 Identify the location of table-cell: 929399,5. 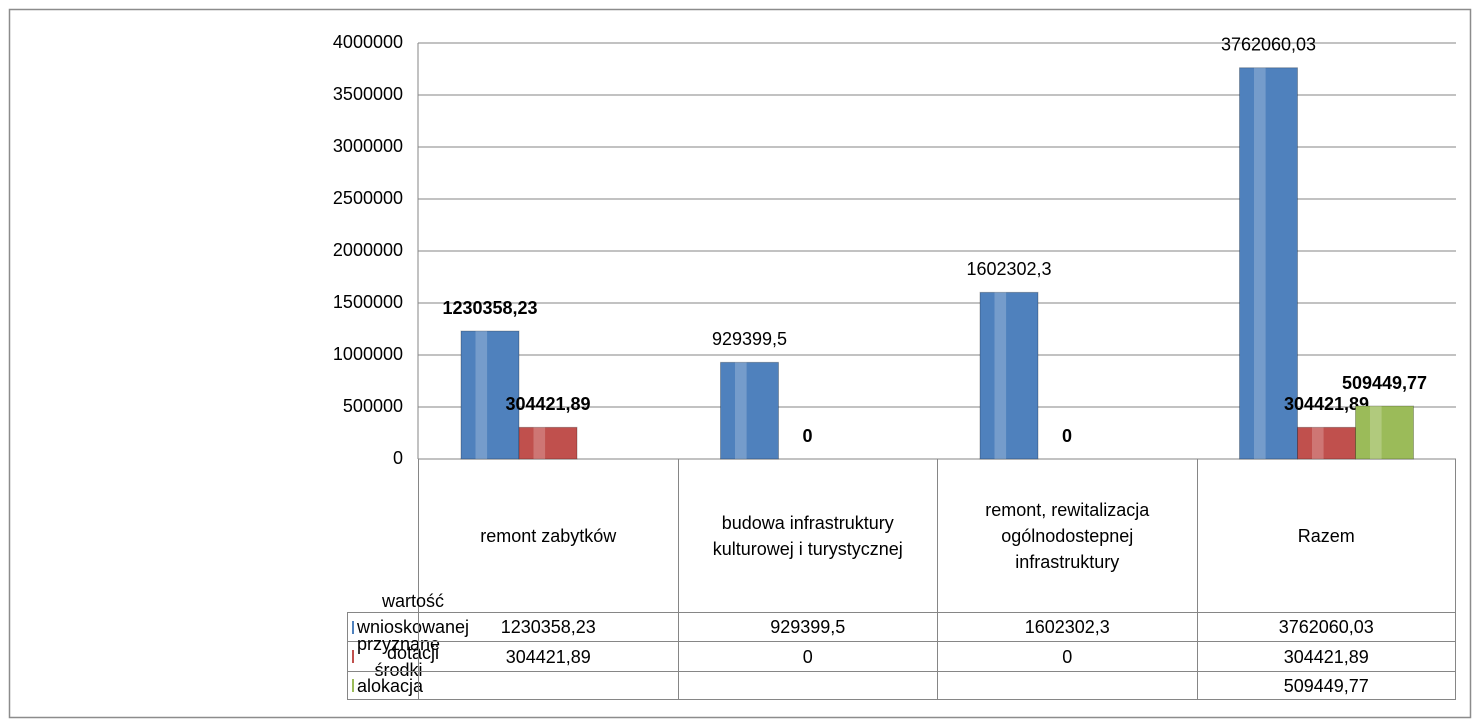
(807, 626).